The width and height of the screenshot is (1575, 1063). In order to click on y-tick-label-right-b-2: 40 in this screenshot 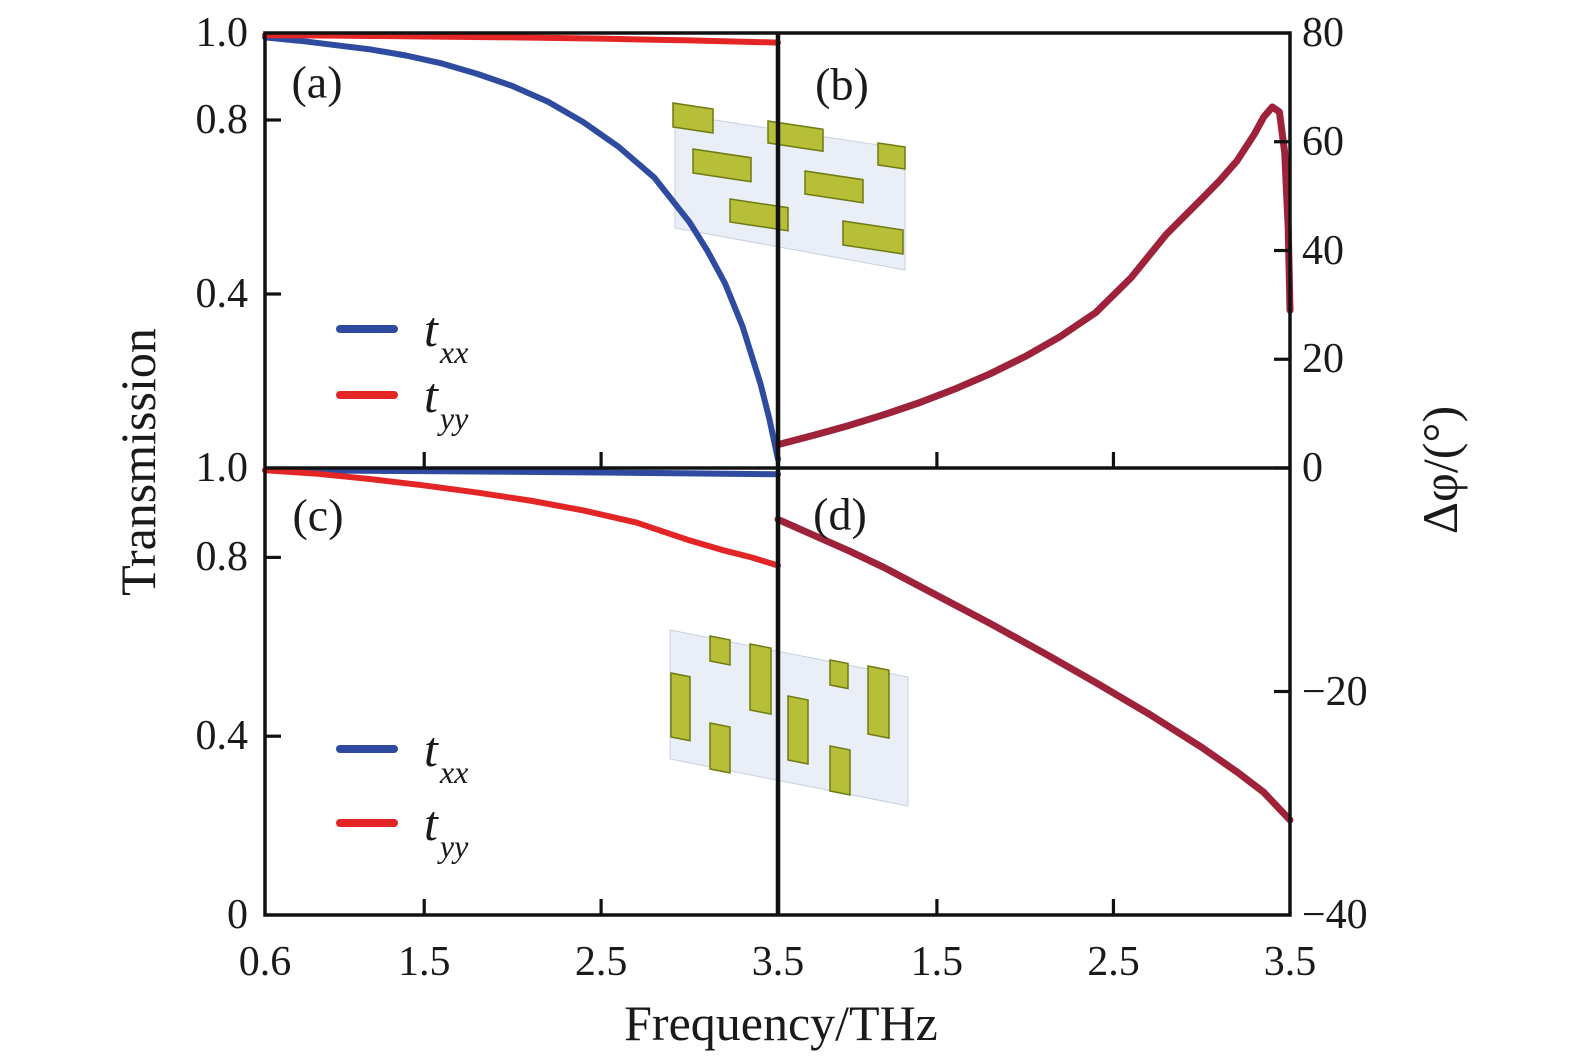, I will do `click(1323, 250)`.